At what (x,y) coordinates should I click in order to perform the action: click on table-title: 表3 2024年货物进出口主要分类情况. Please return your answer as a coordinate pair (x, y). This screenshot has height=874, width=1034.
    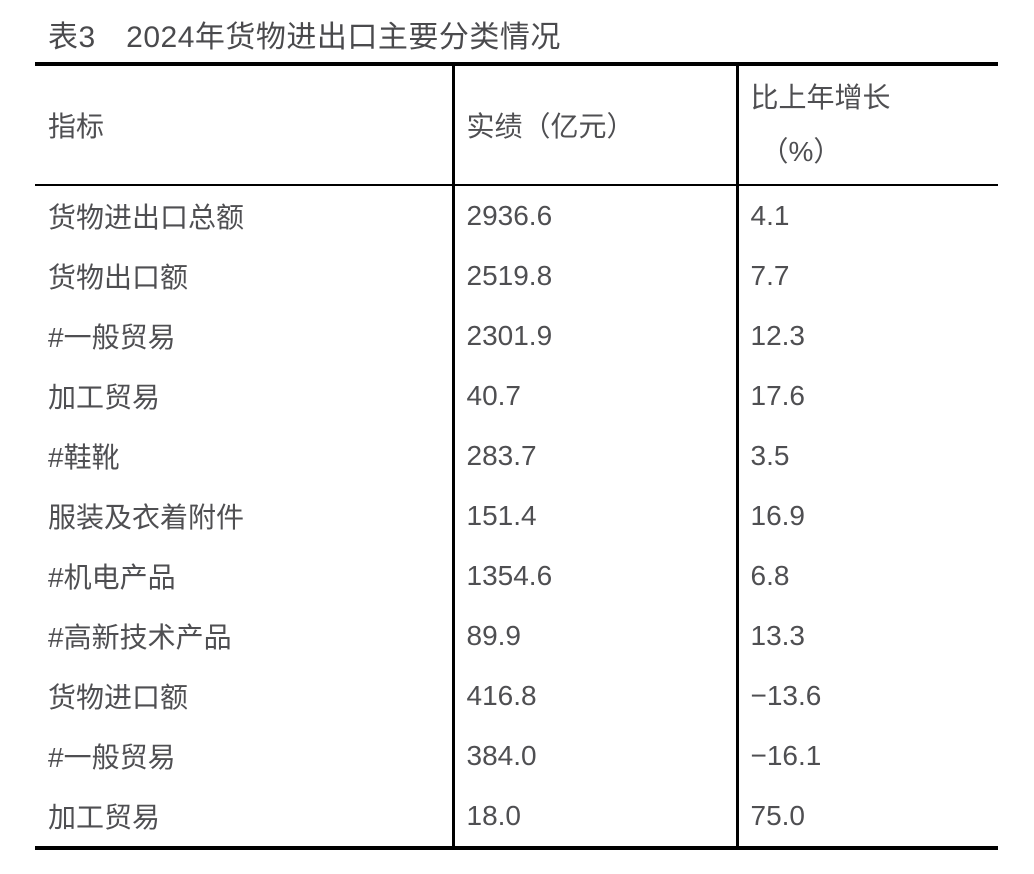
    Looking at the image, I should click on (304, 37).